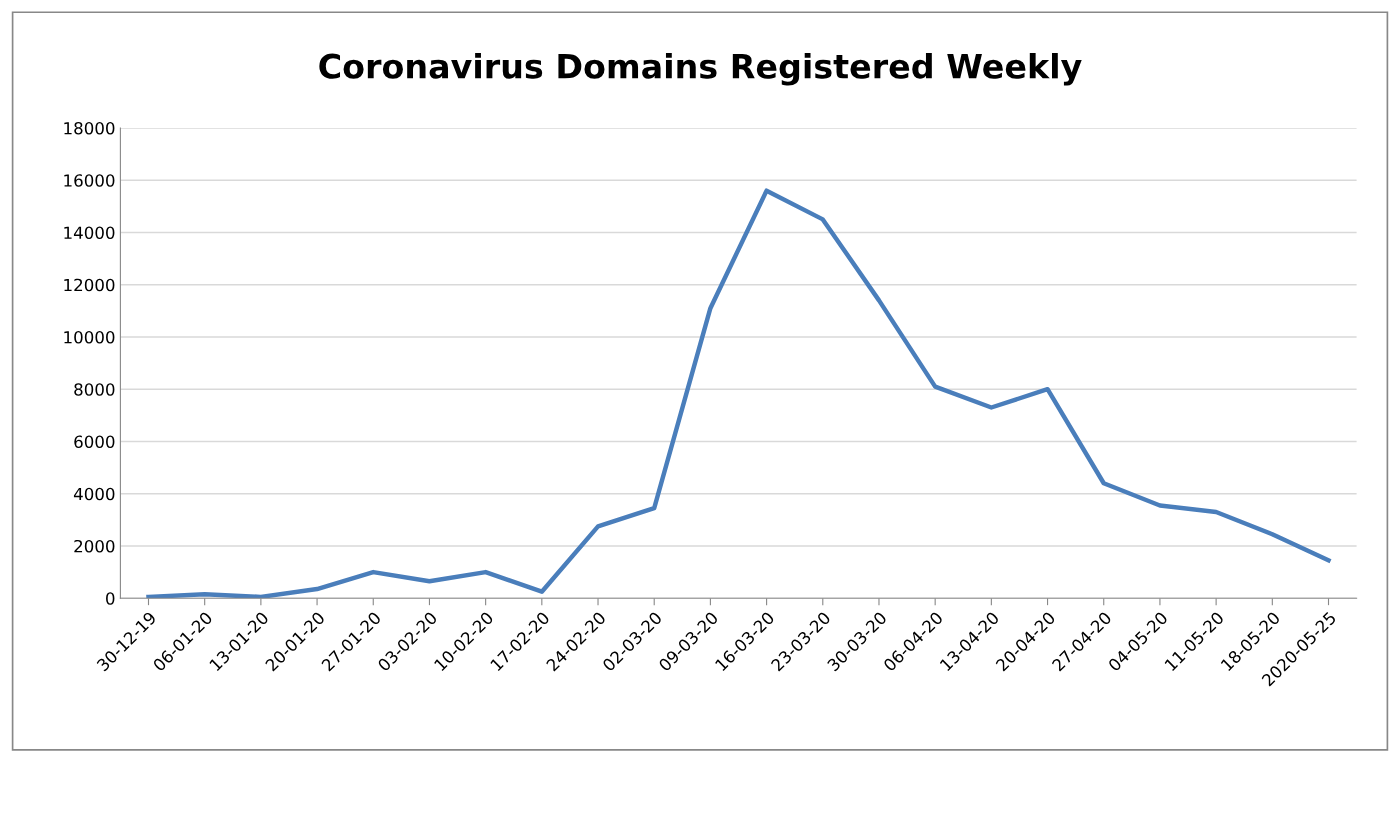 The width and height of the screenshot is (1400, 815). What do you see at coordinates (89, 337) in the screenshot?
I see `y-tick-label: 10000` at bounding box center [89, 337].